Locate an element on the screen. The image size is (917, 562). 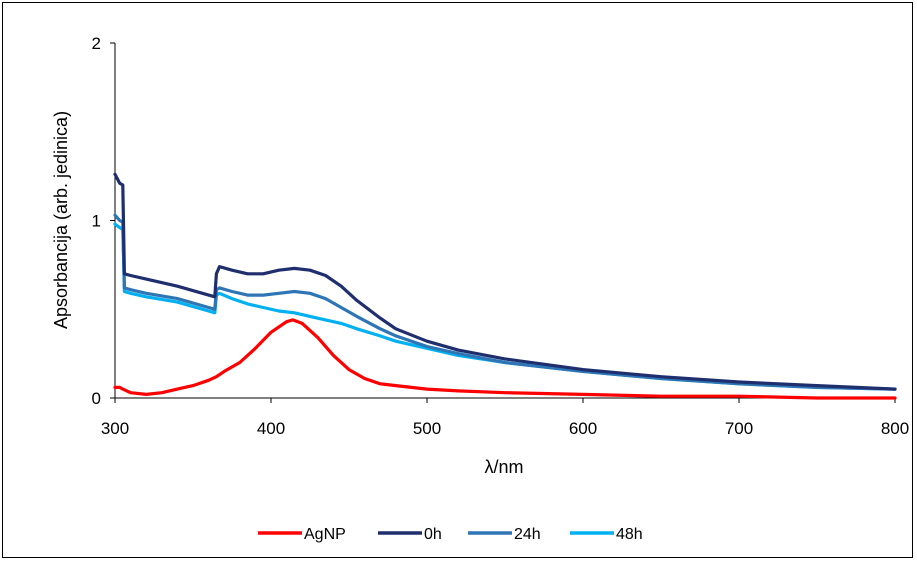
y-axis-title: Apsorbancija (arb. jedinica) is located at coordinates (61, 220).